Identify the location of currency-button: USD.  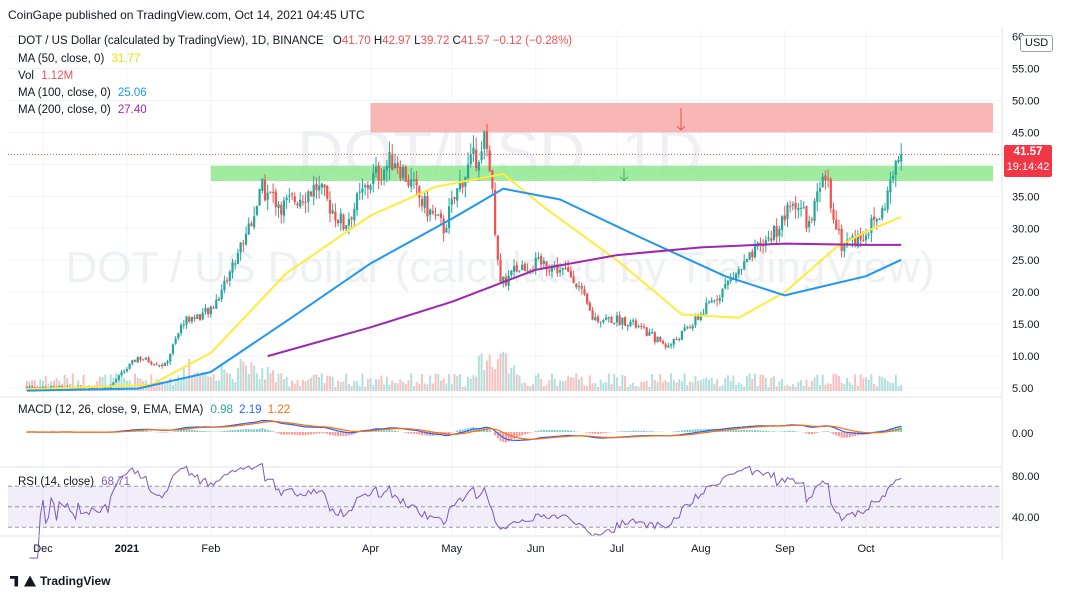
(1037, 43).